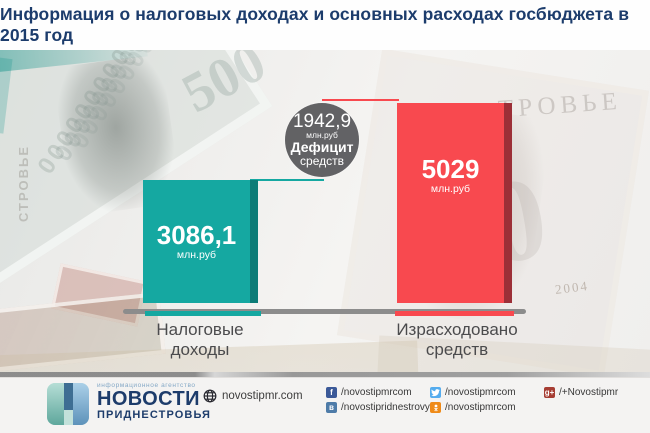 The height and width of the screenshot is (433, 650). I want to click on deficit-label-line2: средств, so click(322, 161).